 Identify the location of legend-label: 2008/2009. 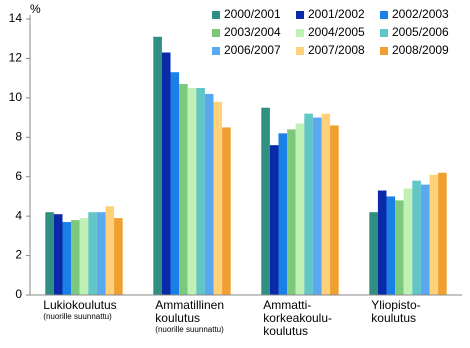
(420, 50).